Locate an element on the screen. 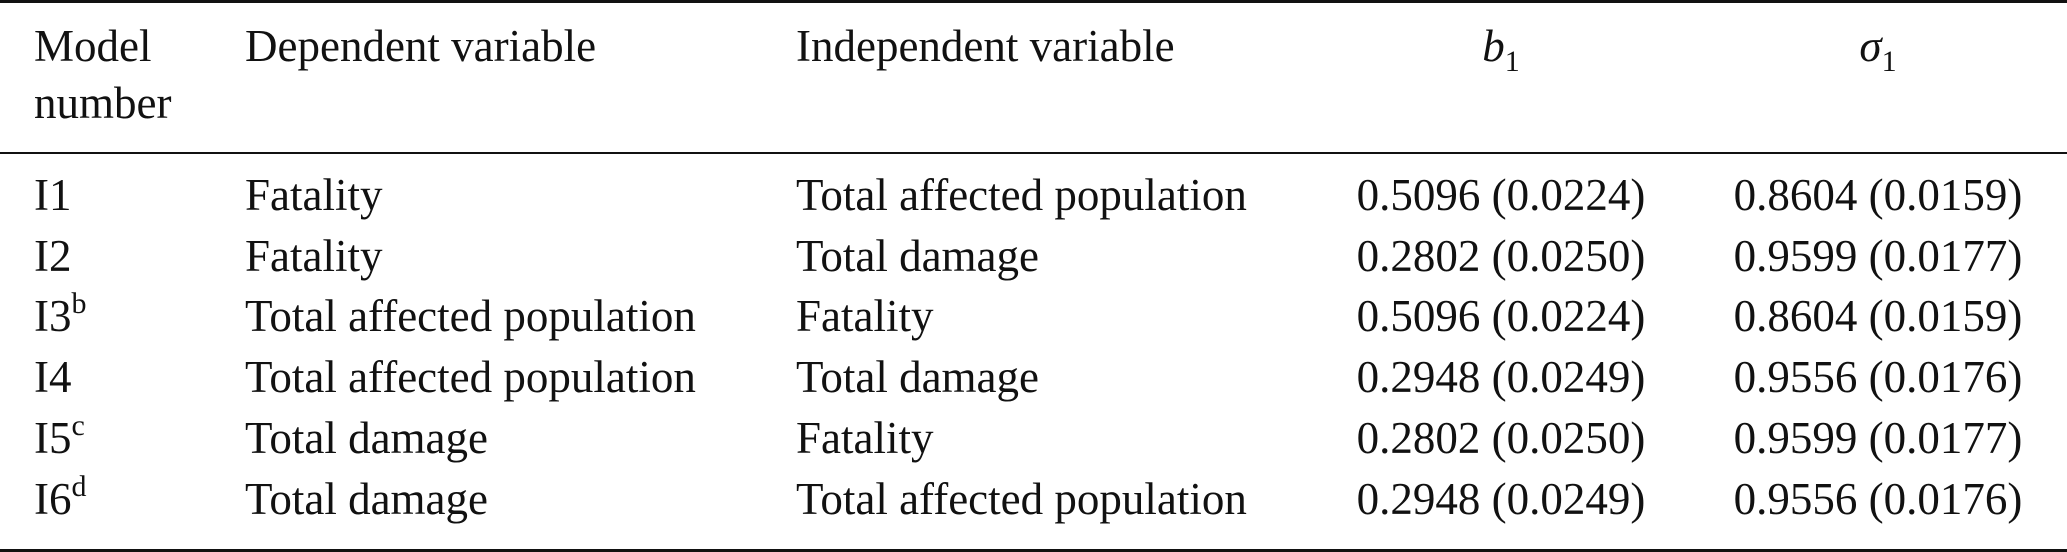 The height and width of the screenshot is (552, 2067). bottom-rule is located at coordinates (1033, 550).